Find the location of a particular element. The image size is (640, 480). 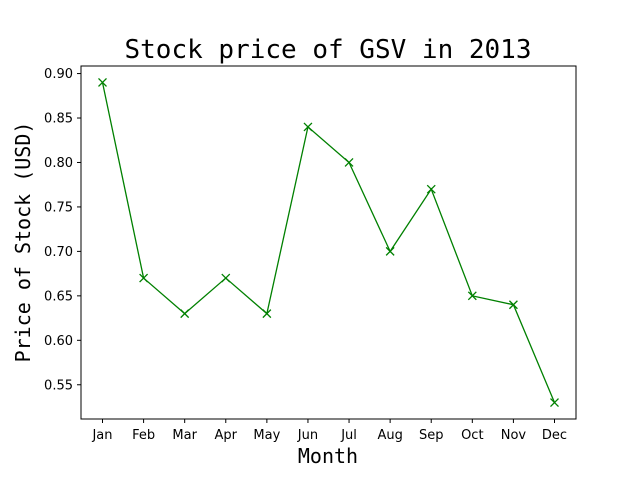

x-tick-label: Aug is located at coordinates (389, 435).